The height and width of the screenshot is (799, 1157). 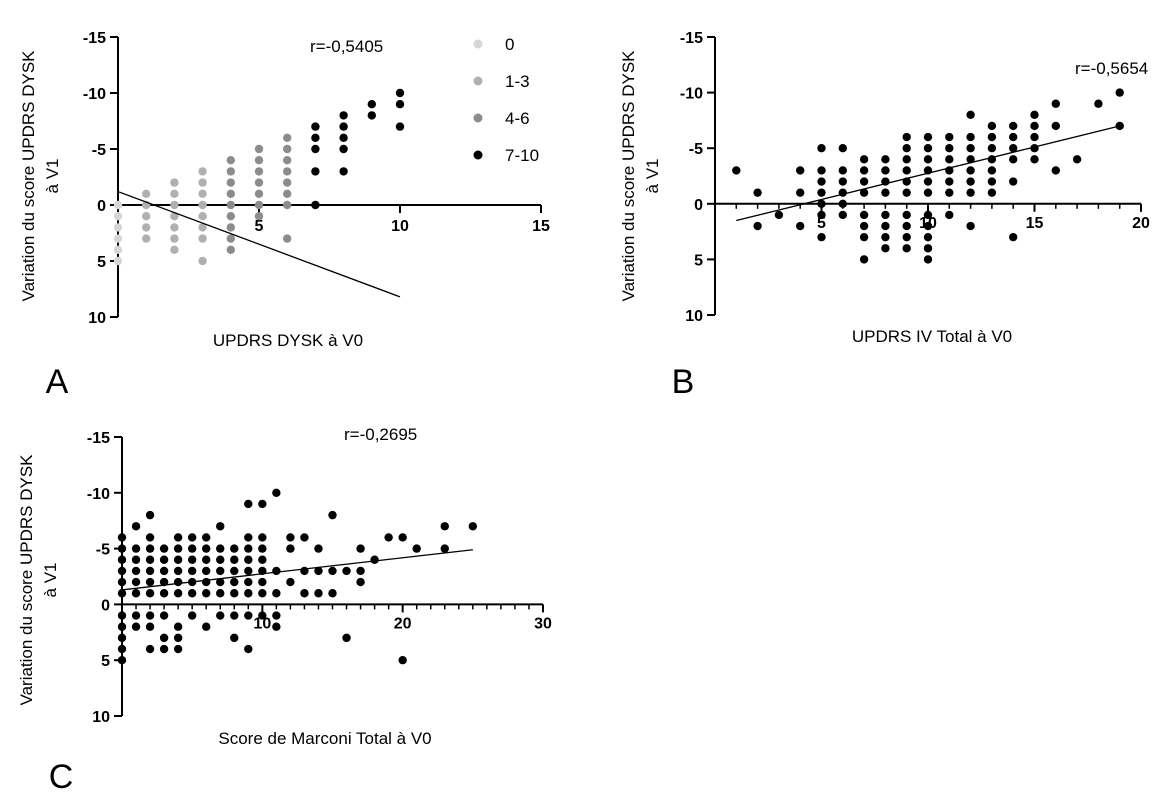 I want to click on y-axis-label: Variation du score UPDRS DYSK, so click(x=28, y=176).